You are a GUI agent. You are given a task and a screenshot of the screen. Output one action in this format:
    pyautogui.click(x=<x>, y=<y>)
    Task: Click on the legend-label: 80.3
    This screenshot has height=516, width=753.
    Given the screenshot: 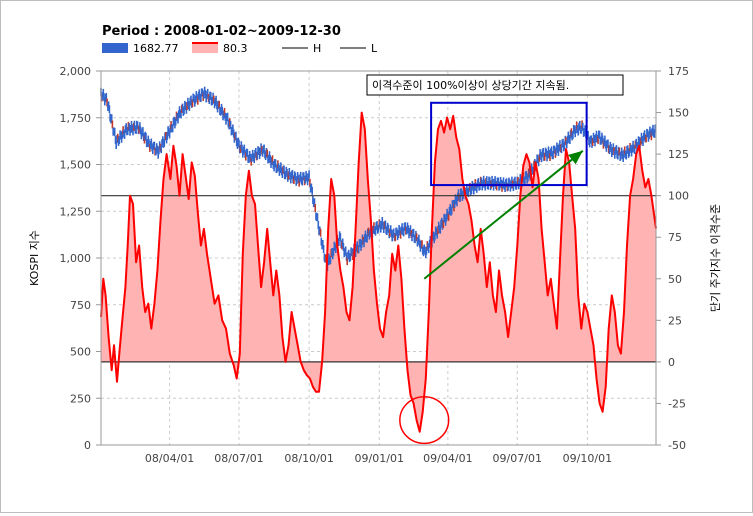 What is the action you would take?
    pyautogui.click(x=235, y=48)
    